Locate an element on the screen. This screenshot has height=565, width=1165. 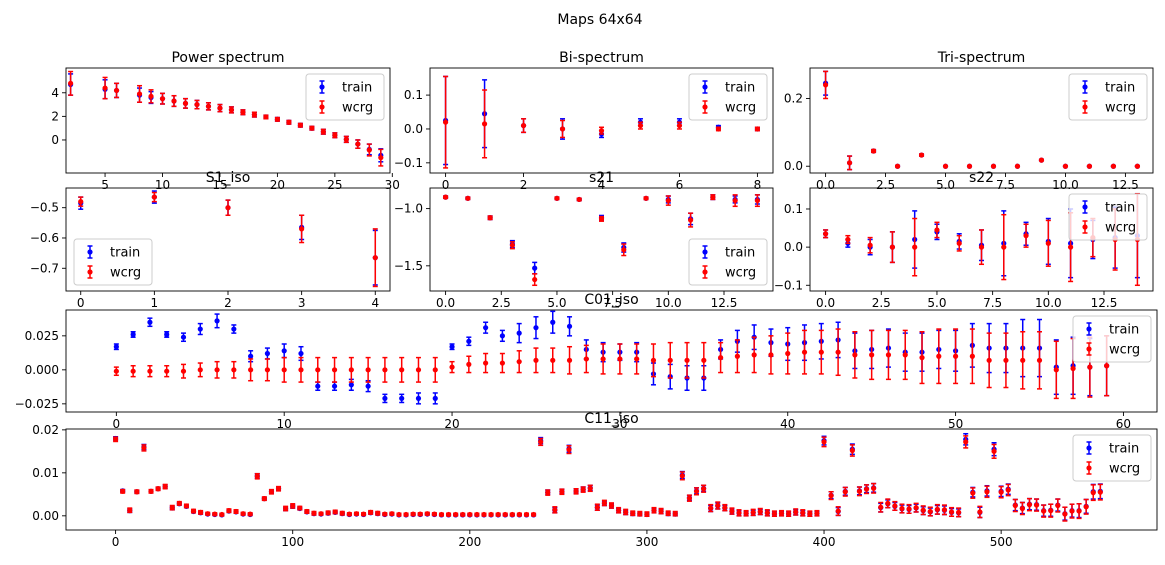
x-tick-label: 8 is located at coordinates (758, 185).